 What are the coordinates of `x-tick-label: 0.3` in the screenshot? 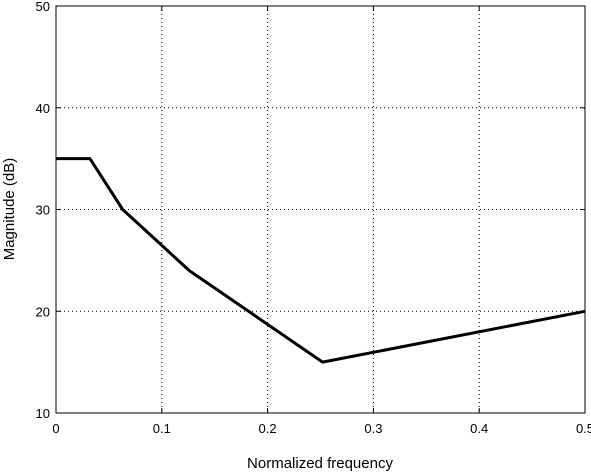 It's located at (373, 428).